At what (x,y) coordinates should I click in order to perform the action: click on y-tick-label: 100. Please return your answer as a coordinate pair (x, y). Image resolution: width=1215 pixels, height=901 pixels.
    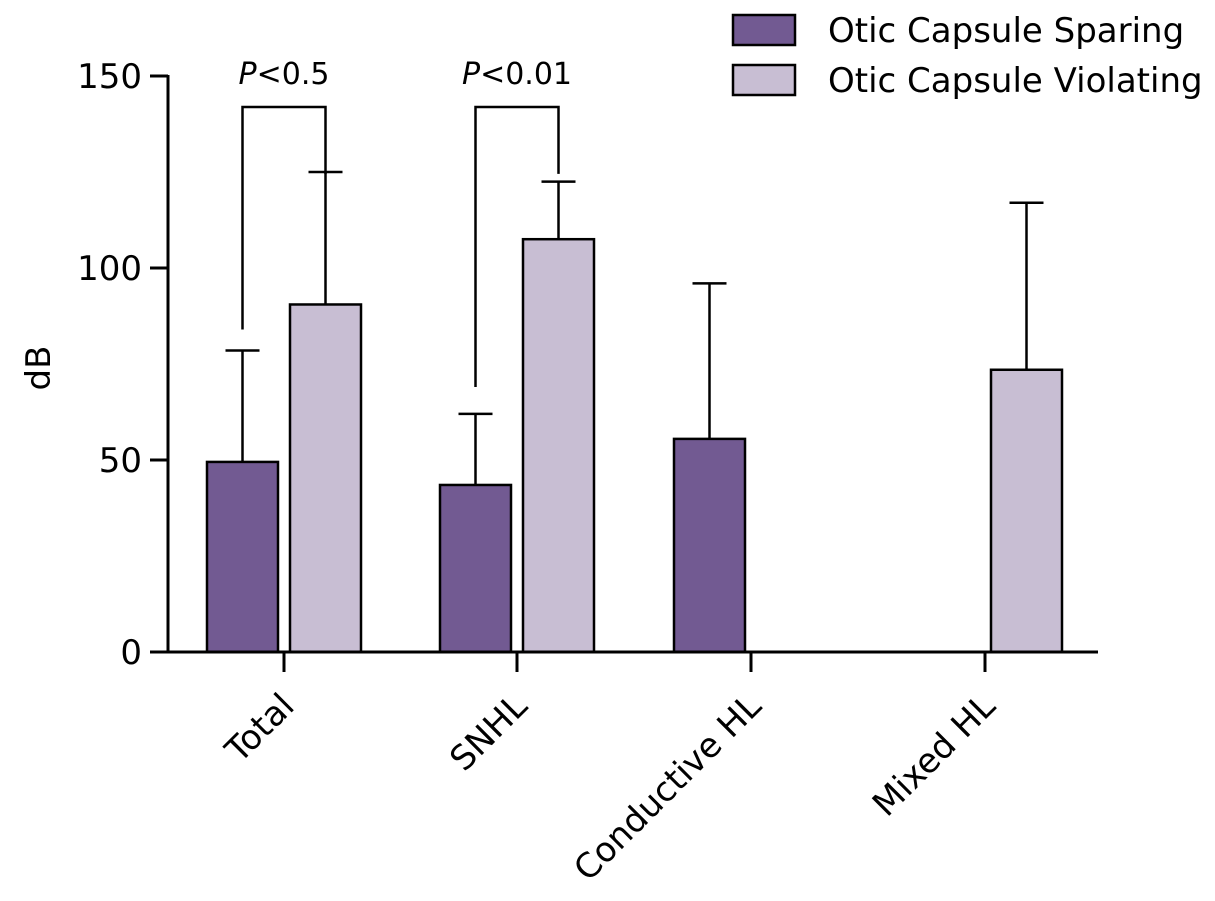
    Looking at the image, I should click on (109, 269).